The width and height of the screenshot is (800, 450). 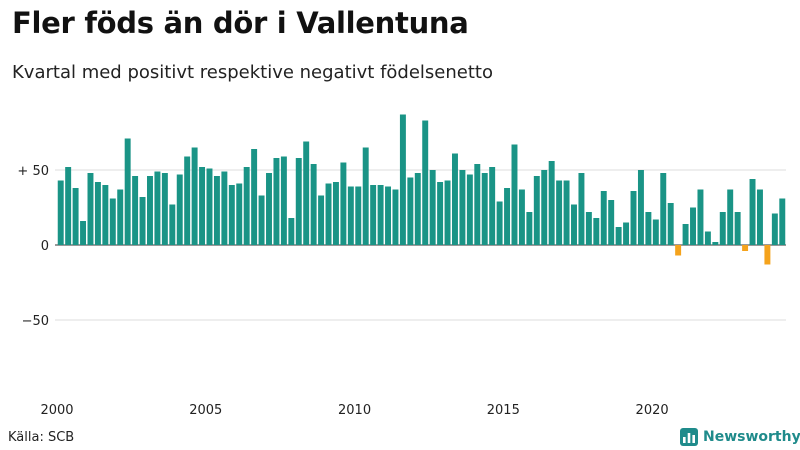 What do you see at coordinates (35, 321) in the screenshot?
I see `y-tick-label: −50` at bounding box center [35, 321].